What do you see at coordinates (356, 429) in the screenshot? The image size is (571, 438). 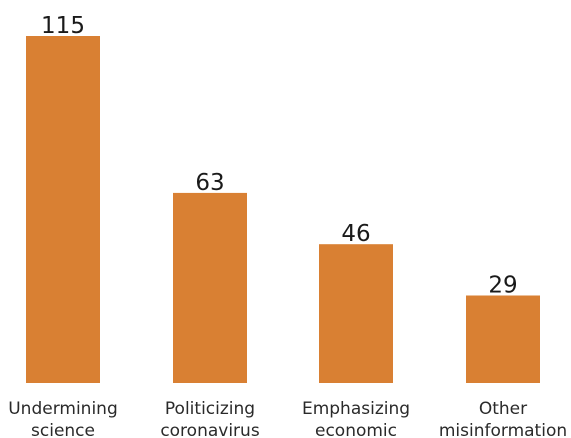 I see `category-label-line: economic` at bounding box center [356, 429].